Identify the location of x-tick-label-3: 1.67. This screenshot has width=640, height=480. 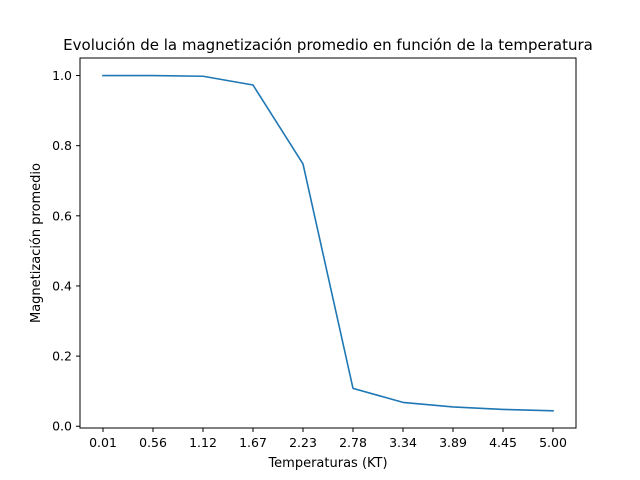
(253, 442).